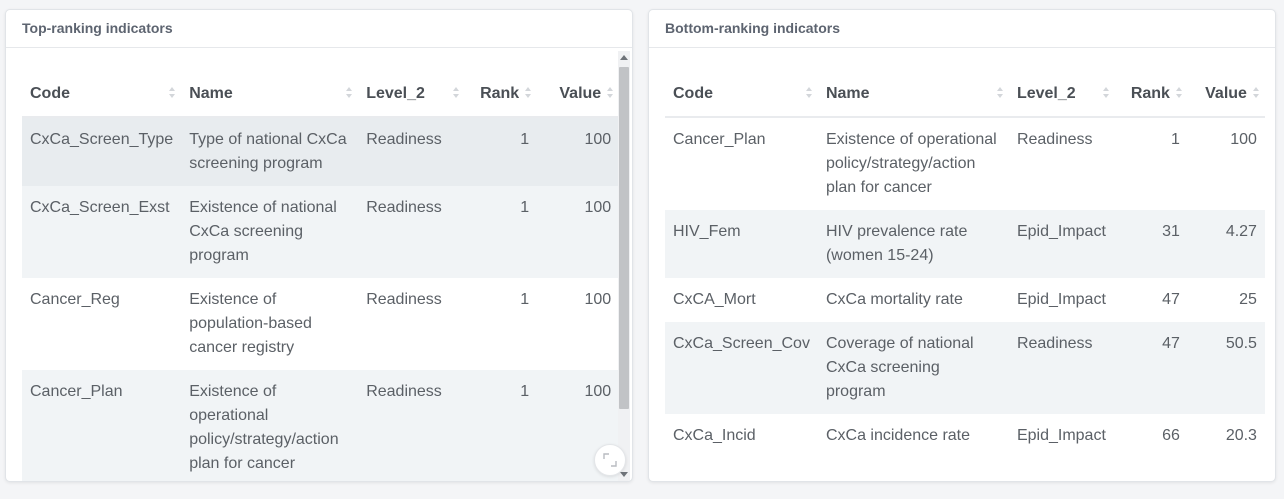 This screenshot has height=499, width=1284. What do you see at coordinates (624, 474) in the screenshot?
I see `scroll-down-arrow-icon` at bounding box center [624, 474].